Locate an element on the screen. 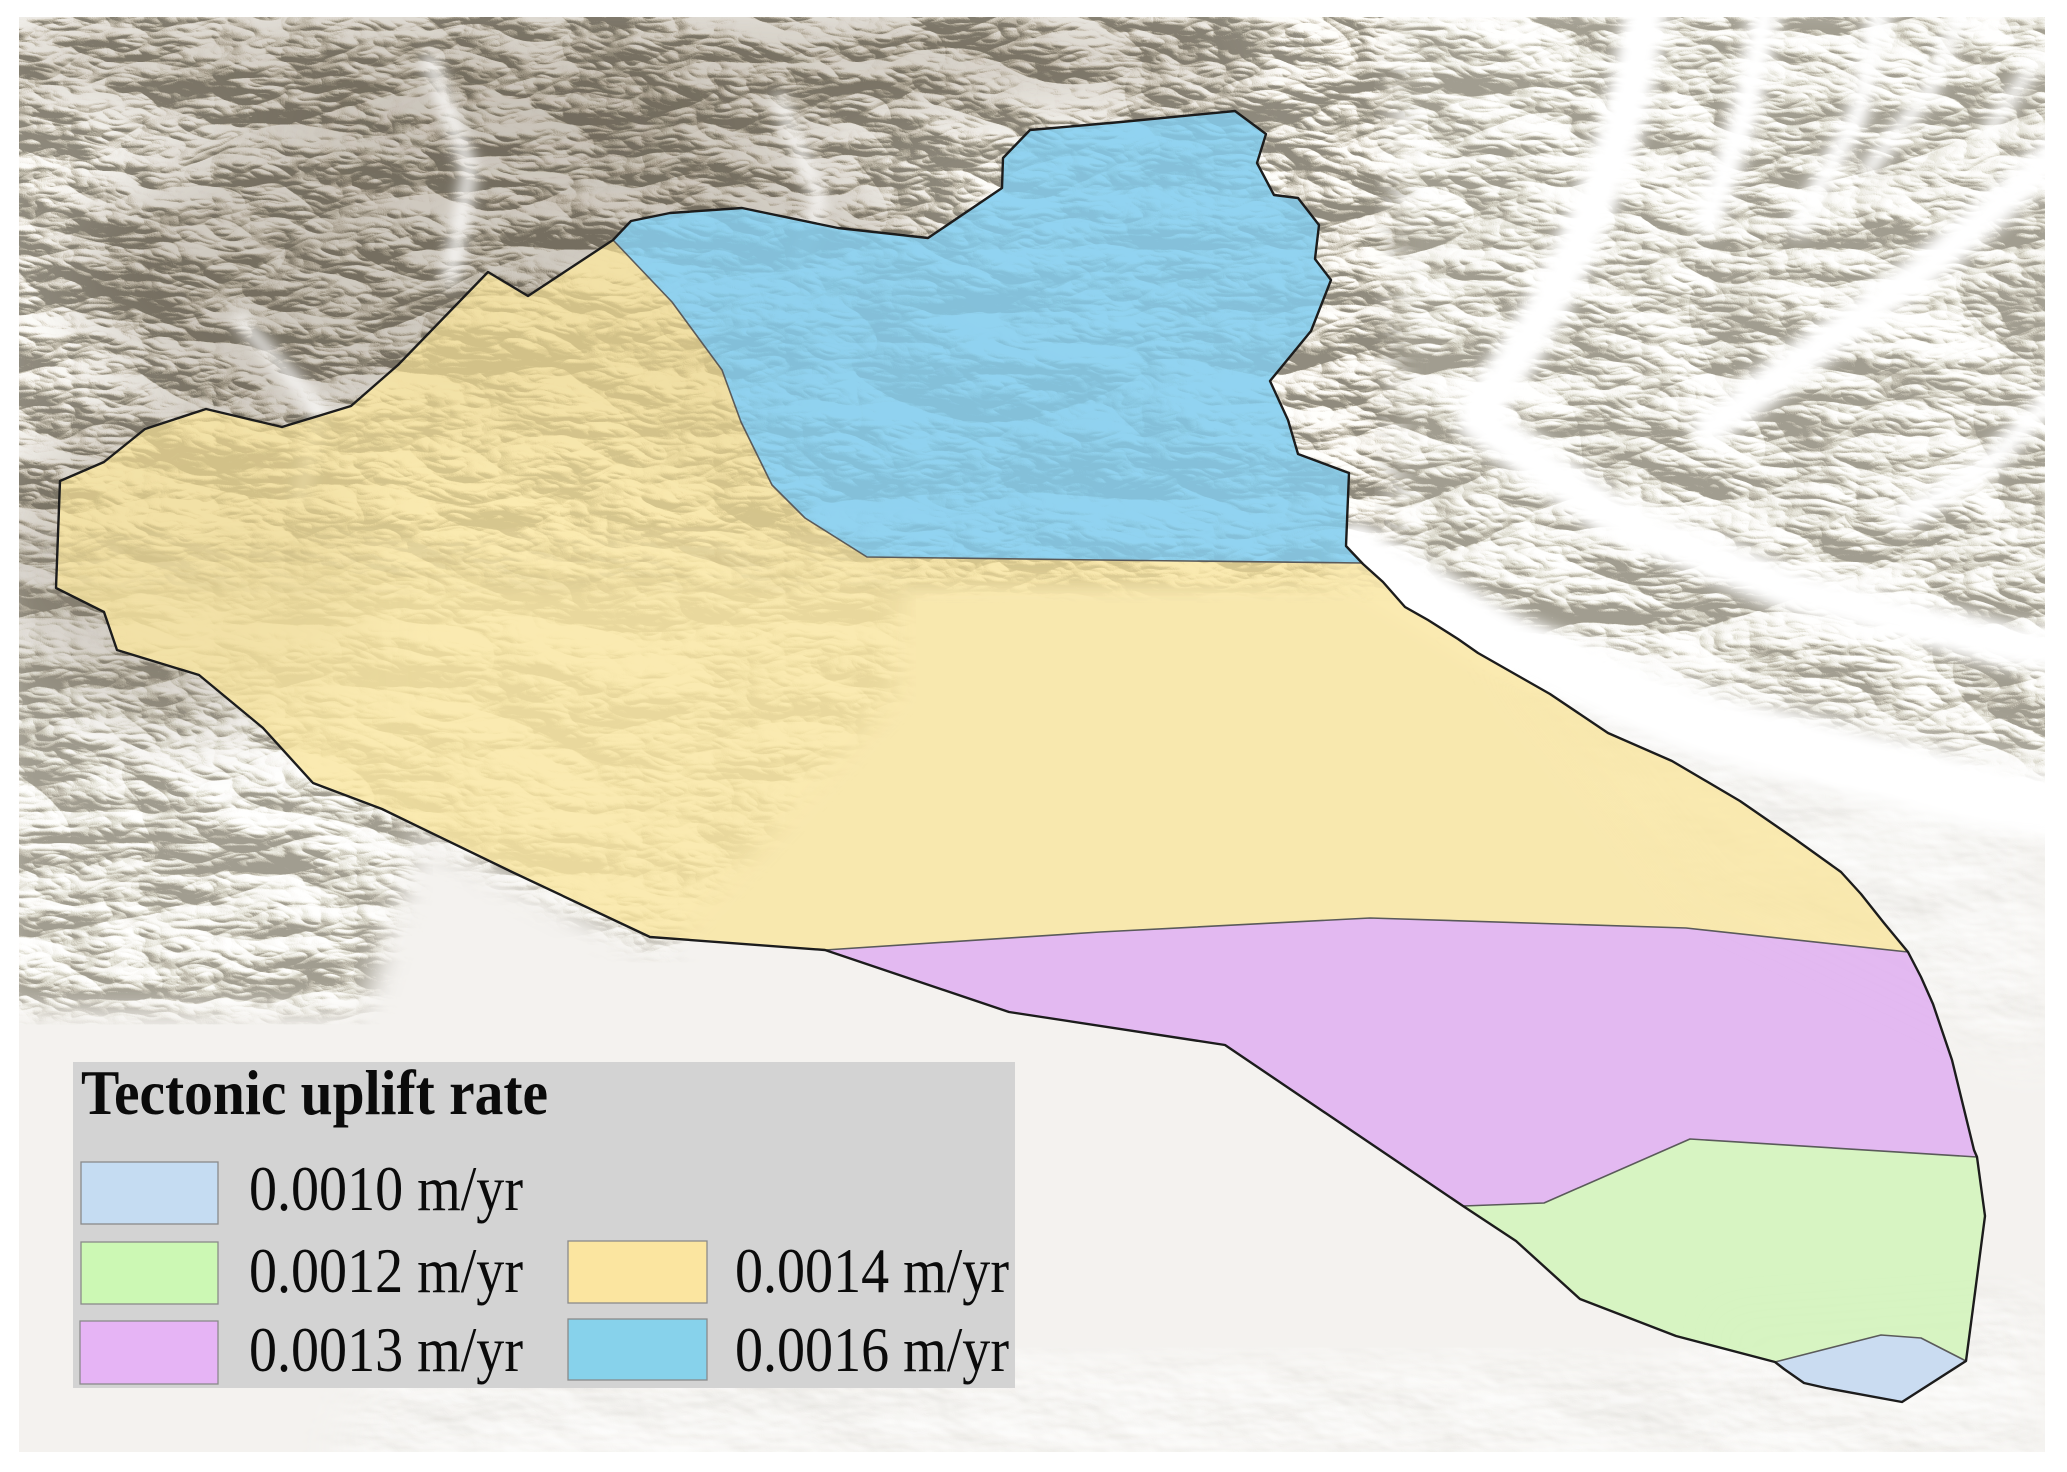  svg-text: 0.0016 m/yr is located at coordinates (872, 1350).